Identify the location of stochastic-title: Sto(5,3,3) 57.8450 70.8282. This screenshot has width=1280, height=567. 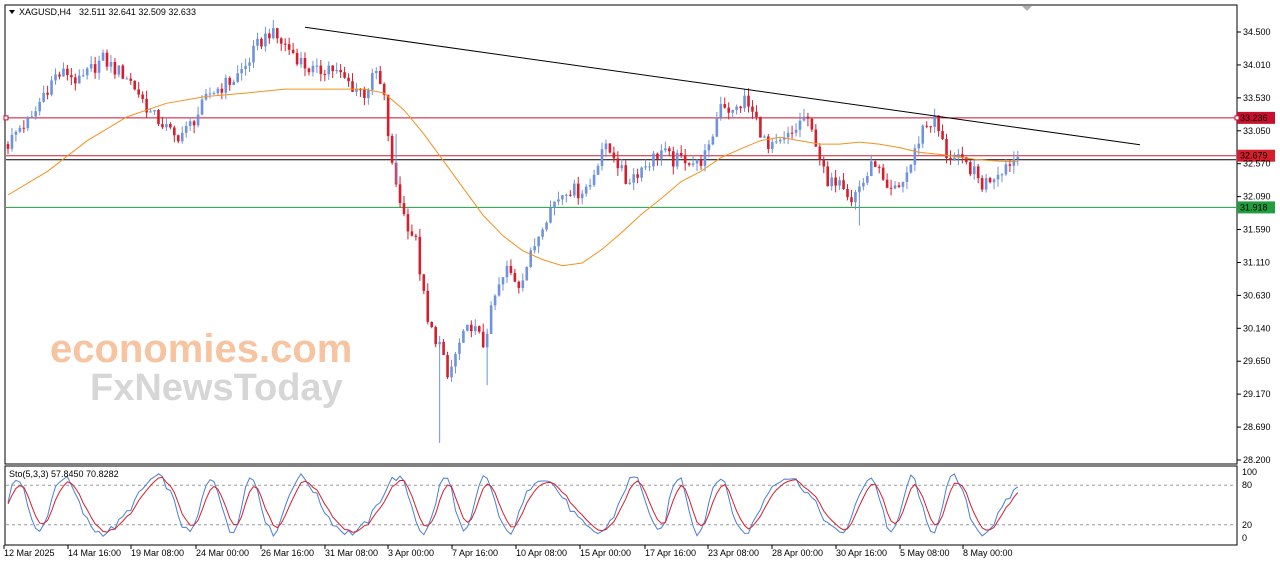
(64, 474).